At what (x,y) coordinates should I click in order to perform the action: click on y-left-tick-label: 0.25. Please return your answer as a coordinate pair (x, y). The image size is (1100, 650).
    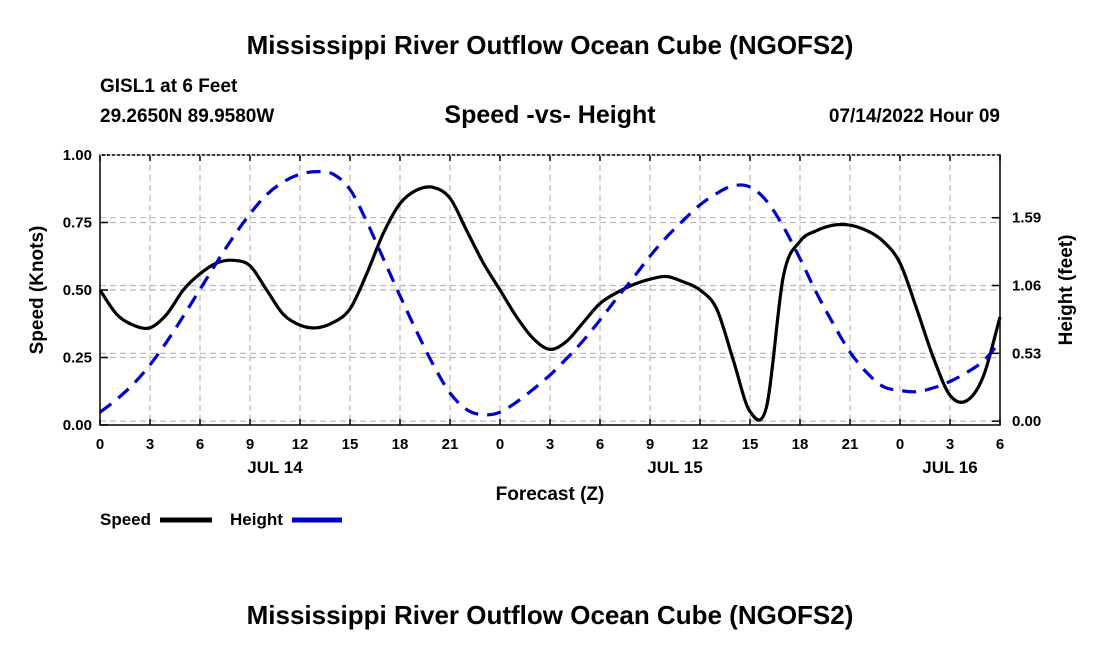
    Looking at the image, I should click on (77, 358).